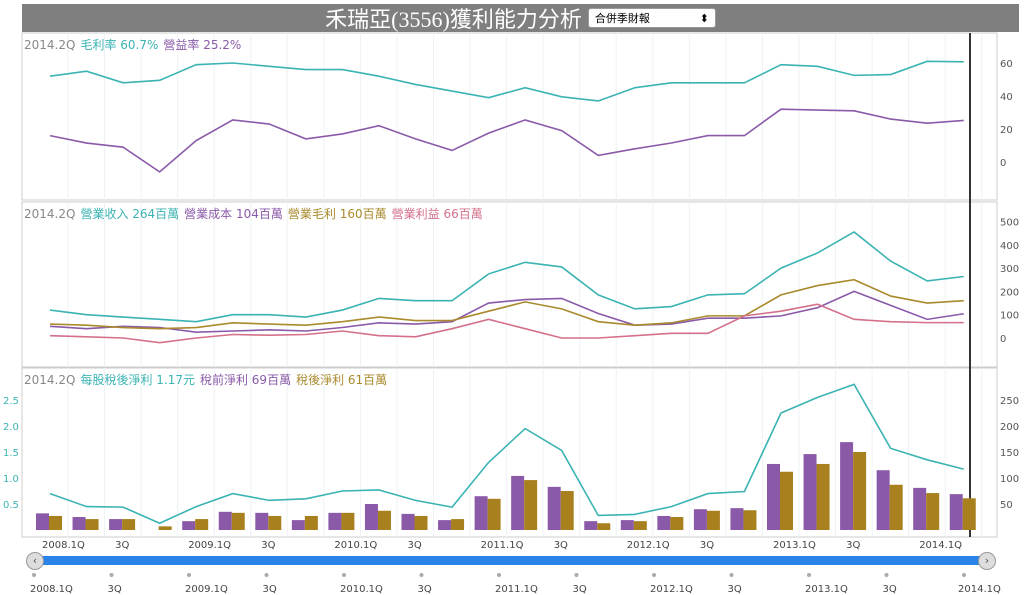 The height and width of the screenshot is (595, 1024). I want to click on right-y-tick: 100, so click(1009, 479).